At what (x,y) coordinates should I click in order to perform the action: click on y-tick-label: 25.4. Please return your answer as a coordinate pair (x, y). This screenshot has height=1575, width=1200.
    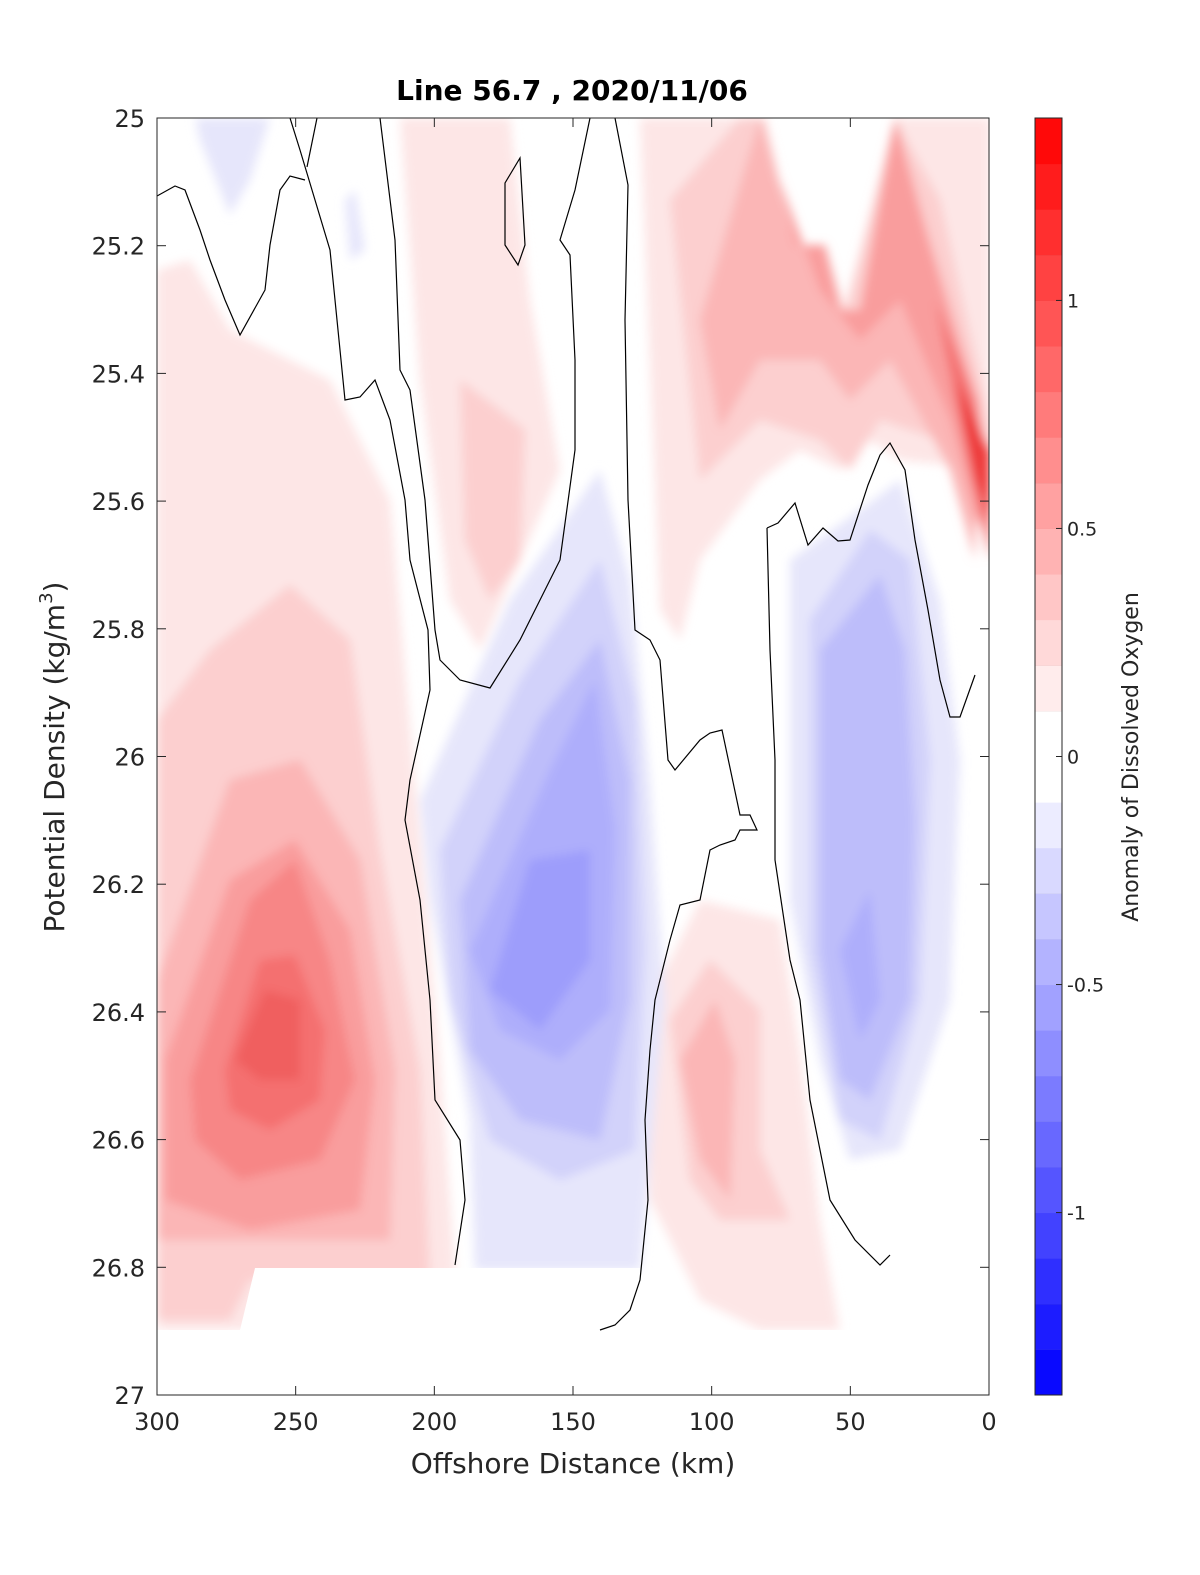
    Looking at the image, I should click on (118, 374).